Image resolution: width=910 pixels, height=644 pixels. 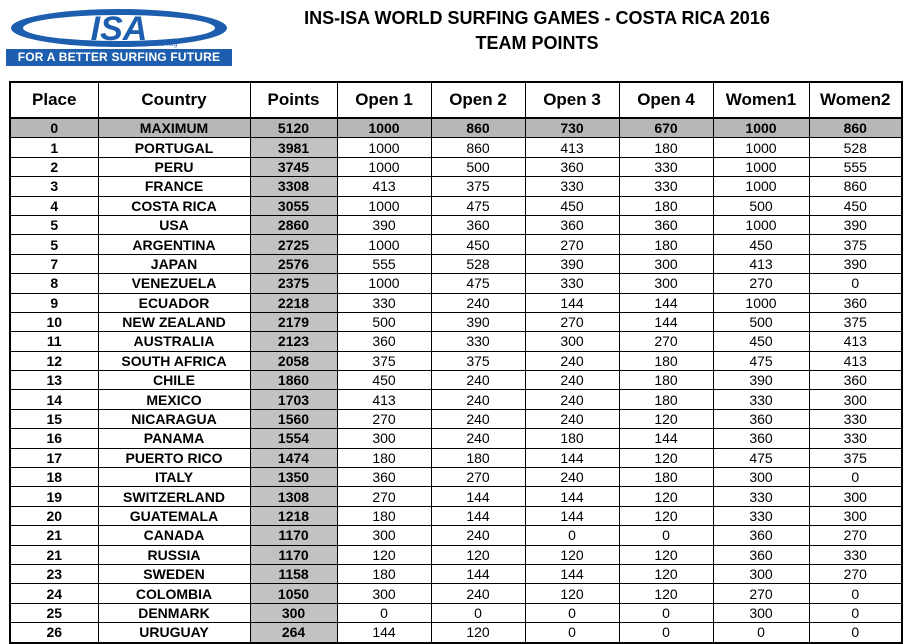 What do you see at coordinates (54, 496) in the screenshot?
I see `place-cell: 19` at bounding box center [54, 496].